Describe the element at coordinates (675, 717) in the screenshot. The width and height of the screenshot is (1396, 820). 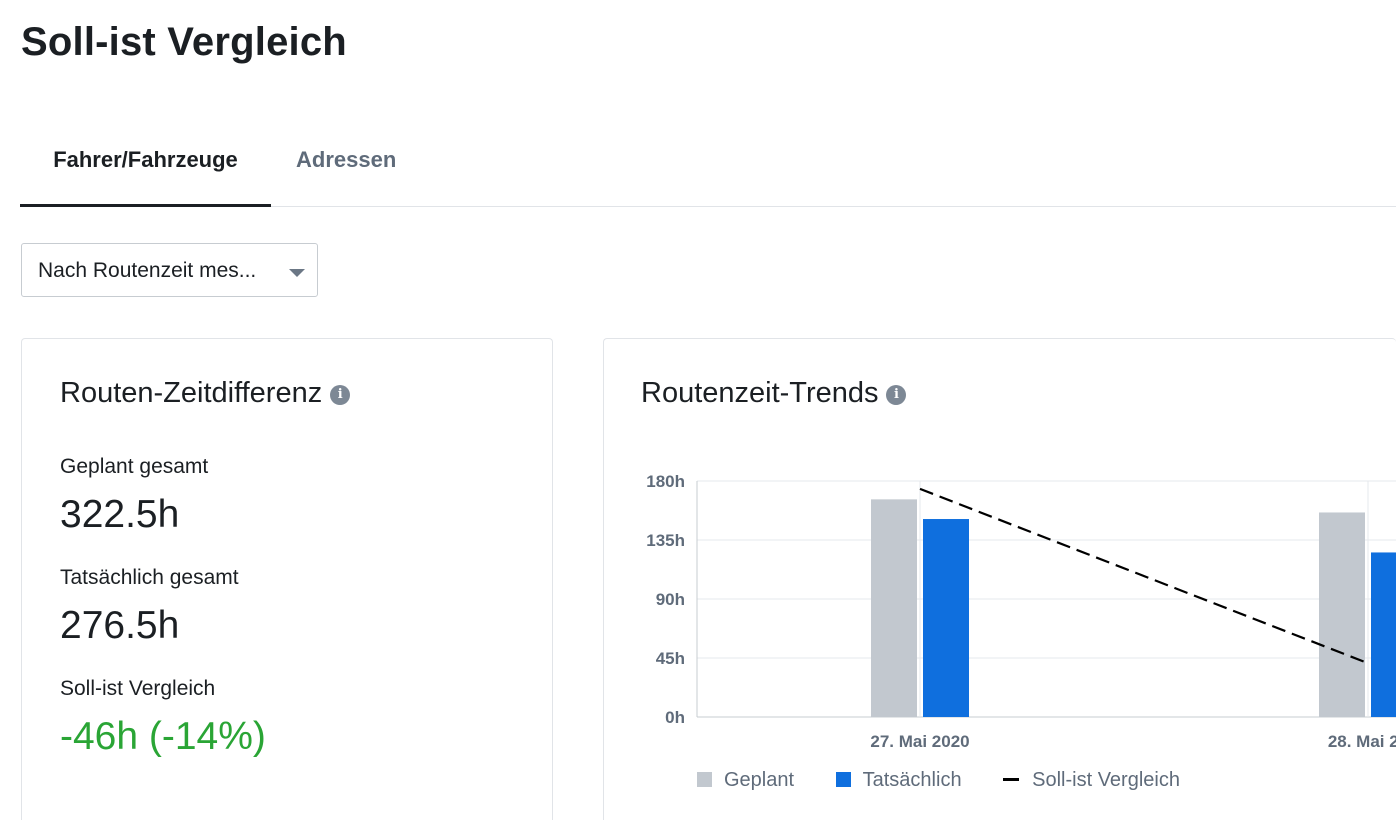
I see `y-tick-label: 0h` at that location.